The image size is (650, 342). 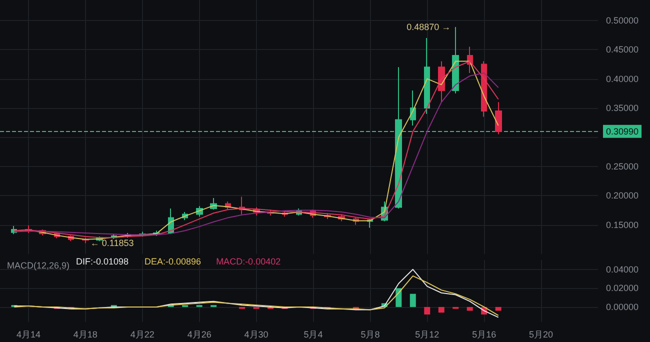 I want to click on x-tick-label: 5月8, so click(x=370, y=335).